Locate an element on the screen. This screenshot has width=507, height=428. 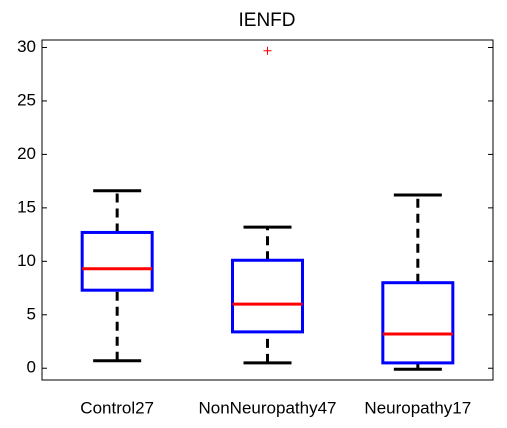
x-tick-label: Control27 is located at coordinates (117, 407).